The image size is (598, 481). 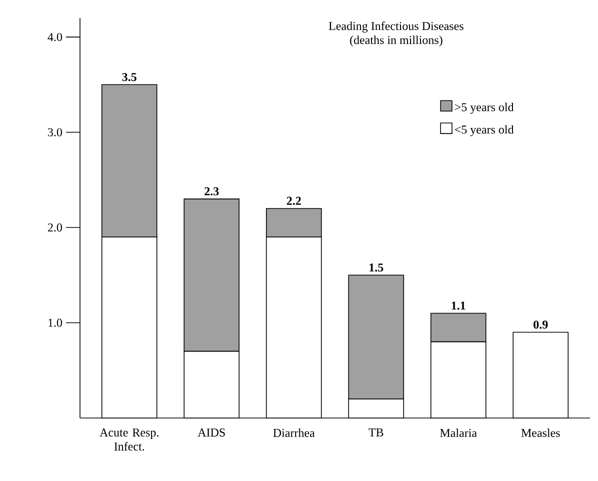 What do you see at coordinates (459, 306) in the screenshot?
I see `total-label: 1.1` at bounding box center [459, 306].